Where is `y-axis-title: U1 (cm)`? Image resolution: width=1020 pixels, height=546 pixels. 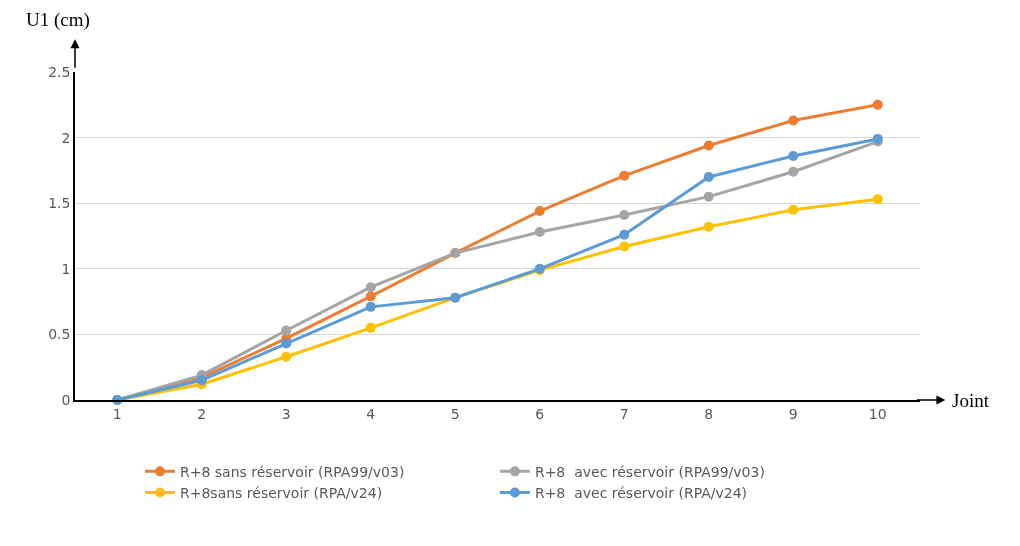 y-axis-title: U1 (cm) is located at coordinates (58, 20).